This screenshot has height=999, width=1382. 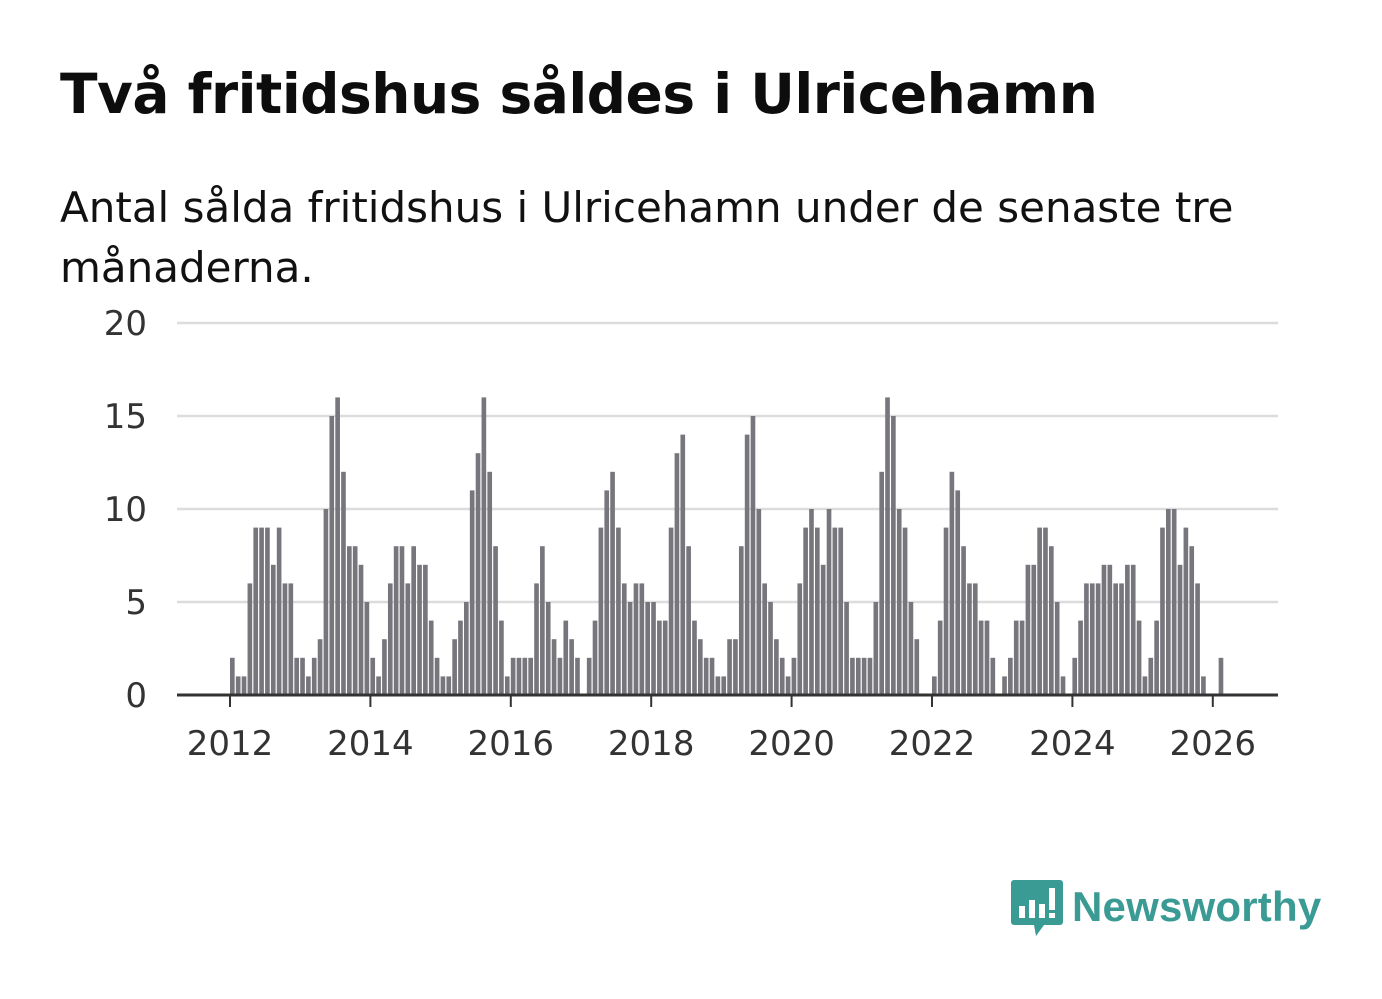 I want to click on brand-name: Newsworthy, so click(x=1197, y=906).